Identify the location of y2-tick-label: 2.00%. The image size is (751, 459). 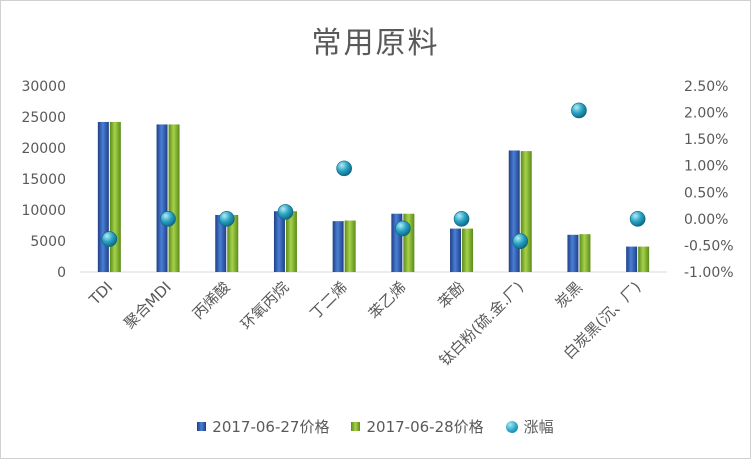
(706, 114).